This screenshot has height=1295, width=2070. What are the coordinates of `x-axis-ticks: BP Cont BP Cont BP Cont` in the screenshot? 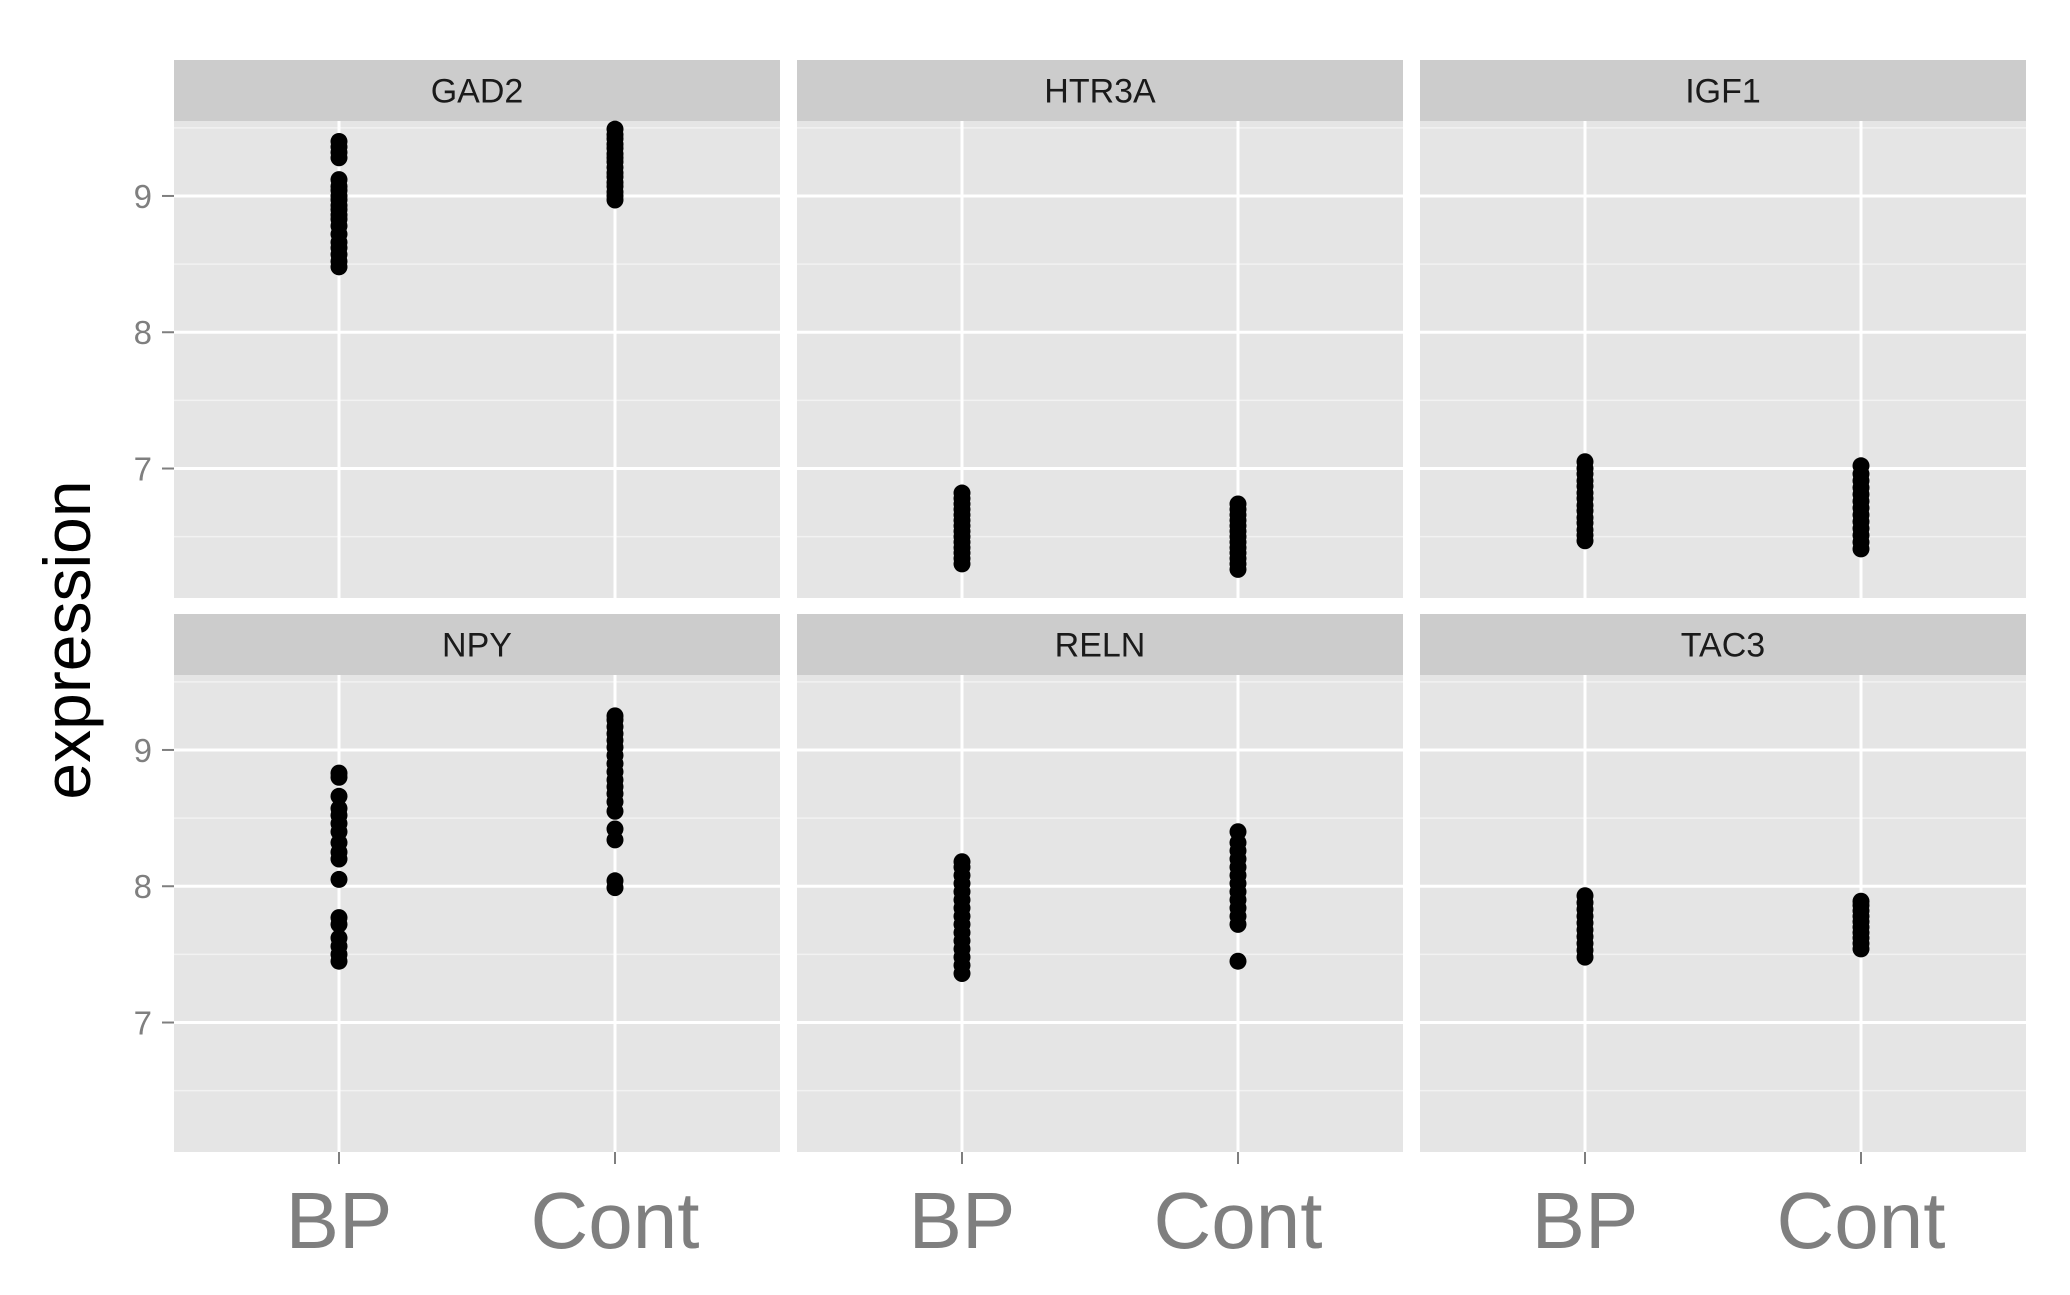 It's located at (1116, 1208).